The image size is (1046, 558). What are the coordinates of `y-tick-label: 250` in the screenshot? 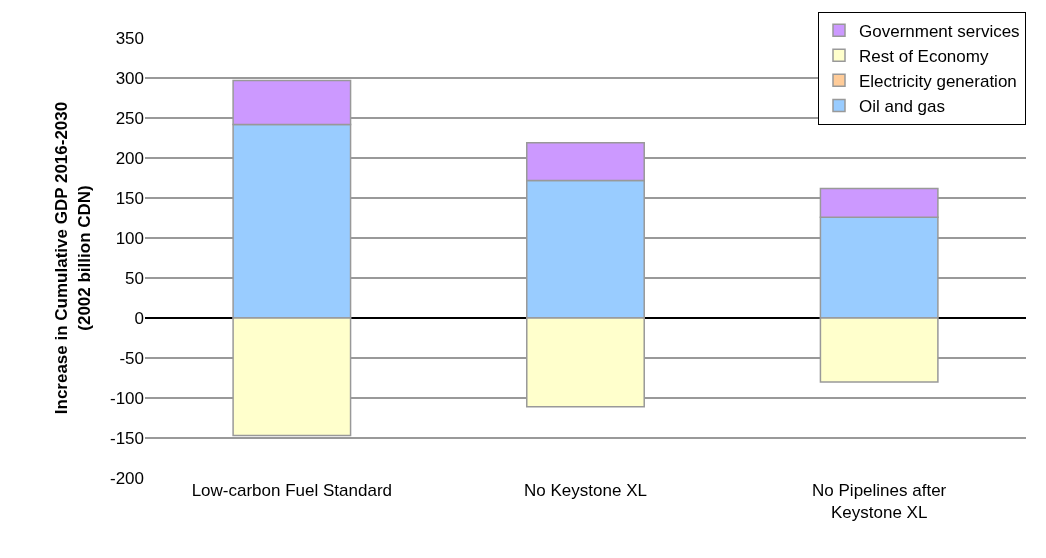 It's located at (129, 118).